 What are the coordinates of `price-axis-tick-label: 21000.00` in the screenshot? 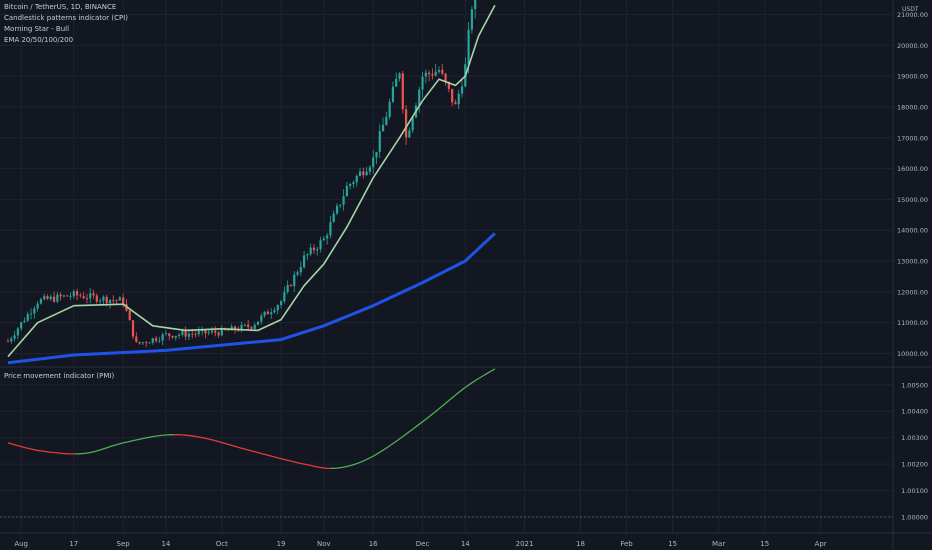 It's located at (912, 15).